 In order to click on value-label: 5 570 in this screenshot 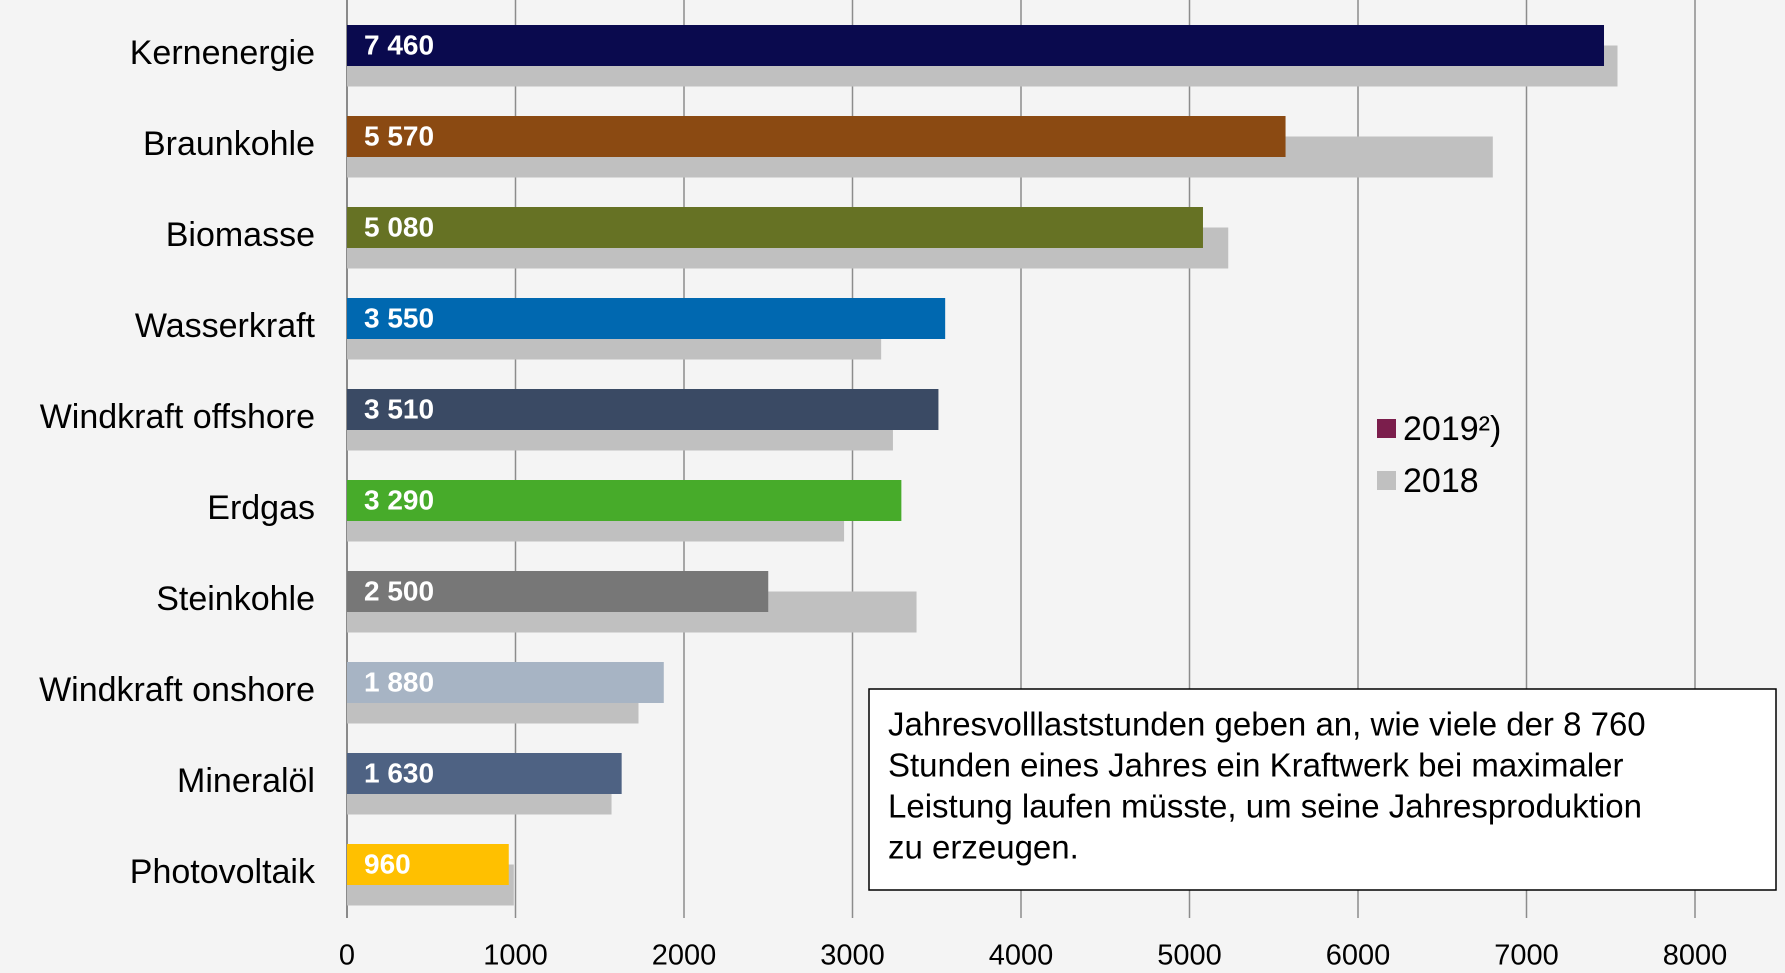, I will do `click(399, 135)`.